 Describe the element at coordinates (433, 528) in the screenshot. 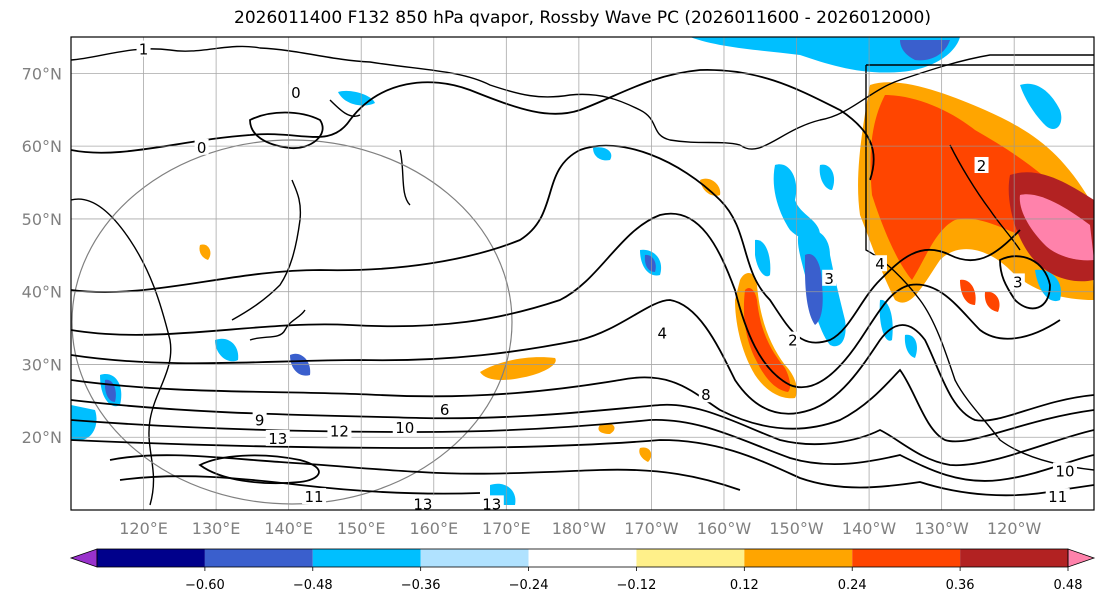

I see `lon-label: 160°E` at that location.